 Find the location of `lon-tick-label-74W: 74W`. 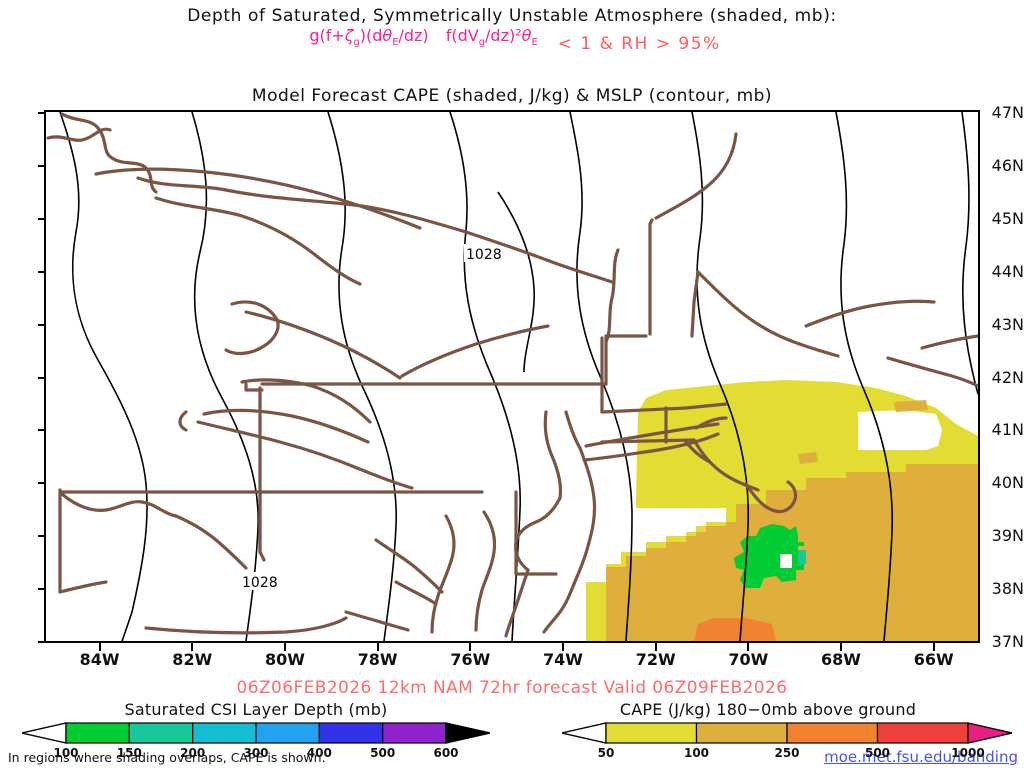

lon-tick-label-74W: 74W is located at coordinates (563, 659).